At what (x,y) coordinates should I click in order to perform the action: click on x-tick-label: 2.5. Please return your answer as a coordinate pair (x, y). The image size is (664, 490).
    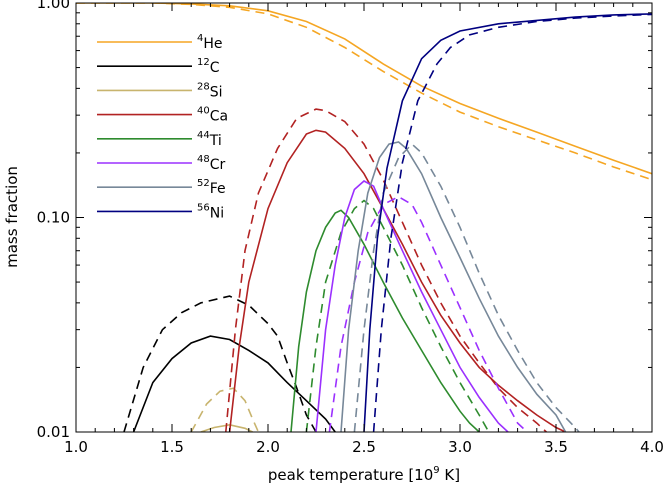
    Looking at the image, I should click on (364, 447).